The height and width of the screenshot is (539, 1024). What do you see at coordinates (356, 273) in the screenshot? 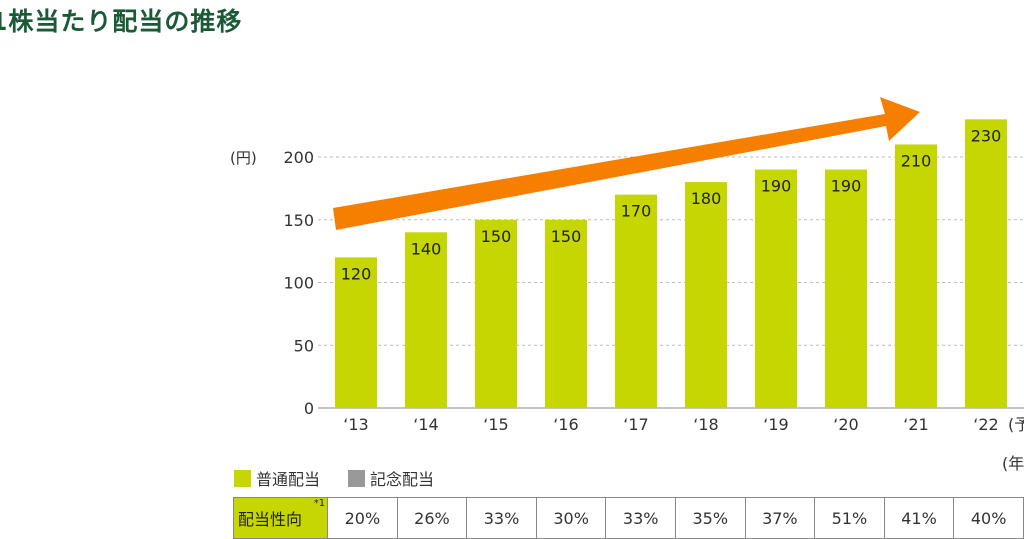
I see `bar-value-label: 120` at bounding box center [356, 273].